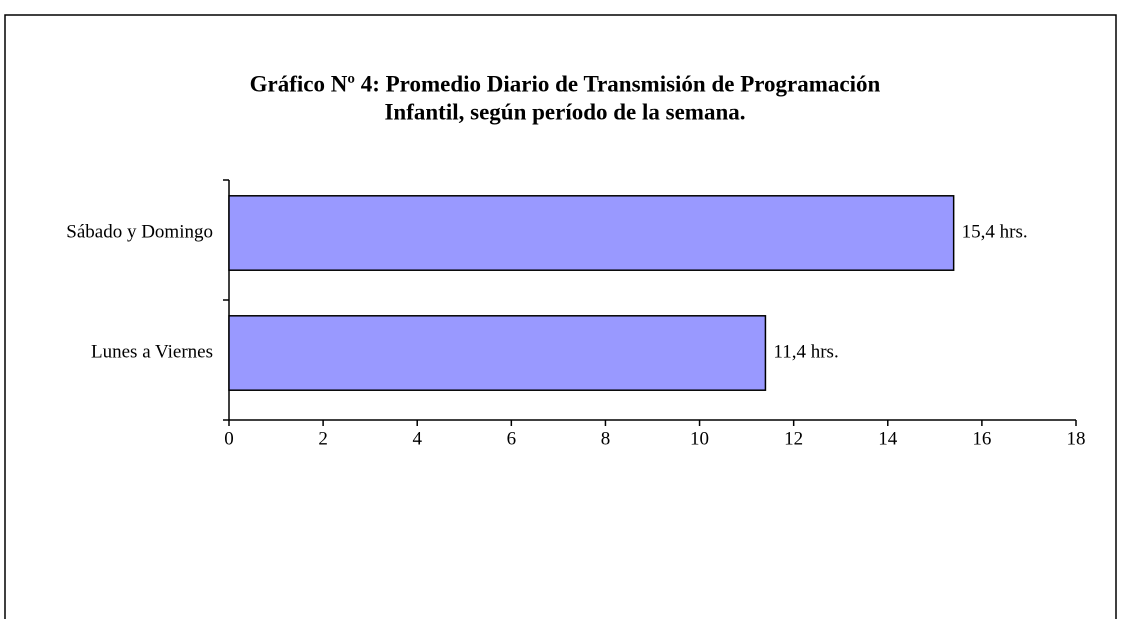 The width and height of the screenshot is (1121, 619). I want to click on data-label: 11,4 hrs., so click(805, 351).